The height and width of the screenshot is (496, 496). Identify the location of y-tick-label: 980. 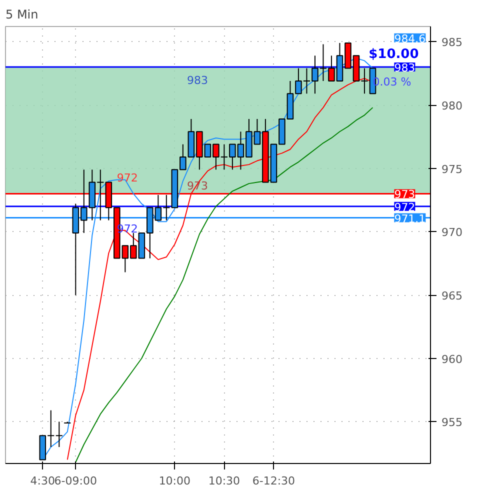
(452, 106).